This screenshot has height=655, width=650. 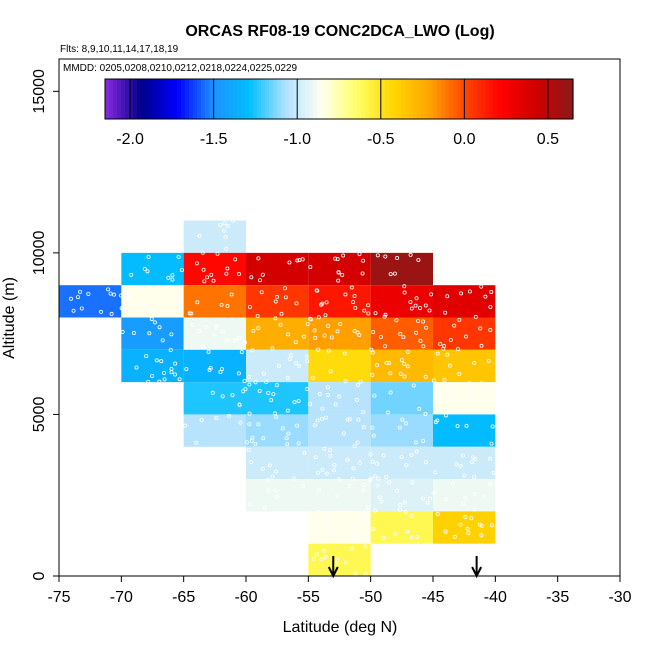 I want to click on x-tick-label: -45, so click(x=432, y=597).